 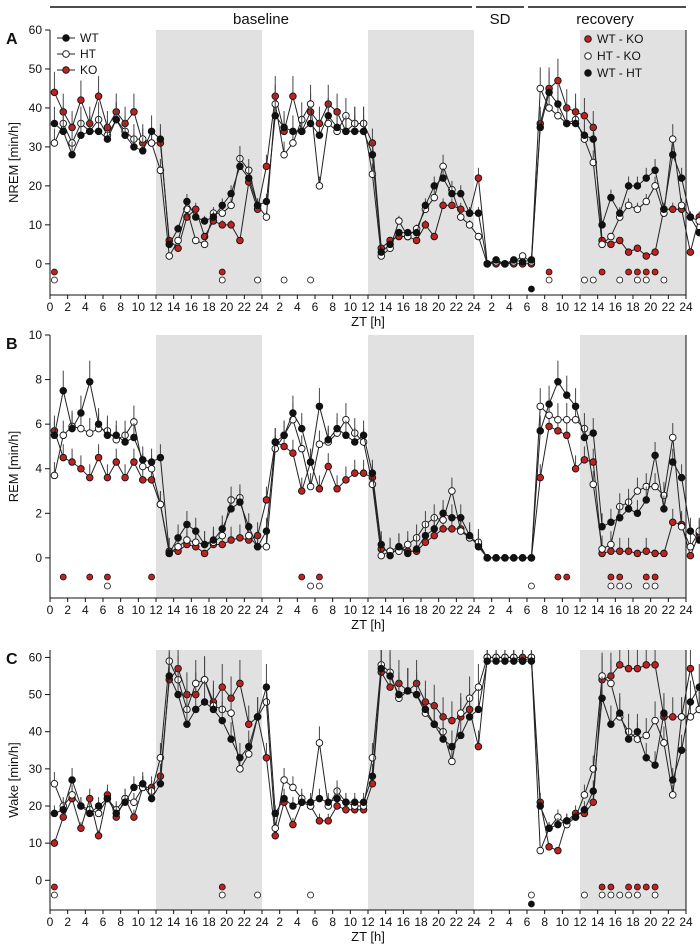 What do you see at coordinates (36, 108) in the screenshot?
I see `y-tick-label: 40` at bounding box center [36, 108].